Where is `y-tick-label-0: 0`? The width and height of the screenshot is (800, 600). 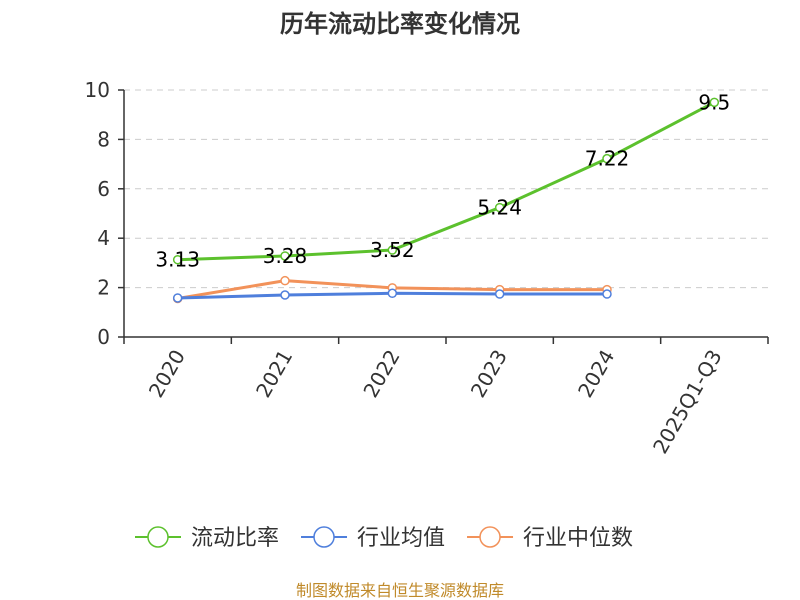
y-tick-label-0: 0 is located at coordinates (103, 337).